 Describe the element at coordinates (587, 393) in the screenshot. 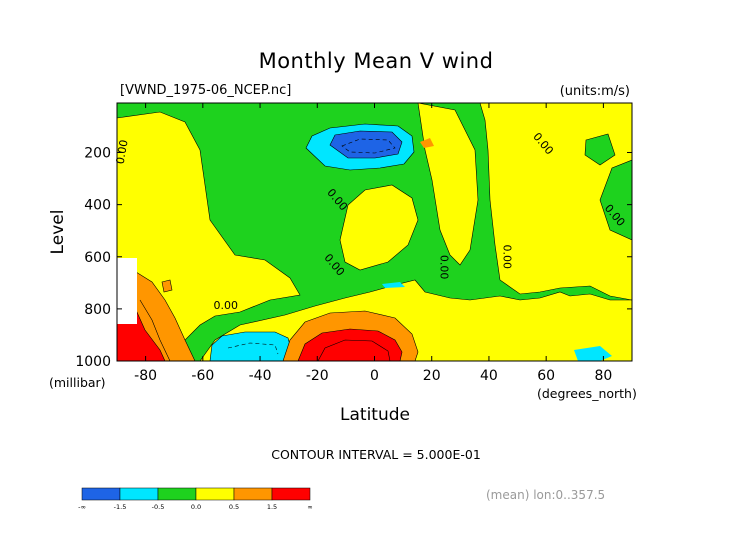

I see `x-axis-unit: (degrees_north)` at that location.